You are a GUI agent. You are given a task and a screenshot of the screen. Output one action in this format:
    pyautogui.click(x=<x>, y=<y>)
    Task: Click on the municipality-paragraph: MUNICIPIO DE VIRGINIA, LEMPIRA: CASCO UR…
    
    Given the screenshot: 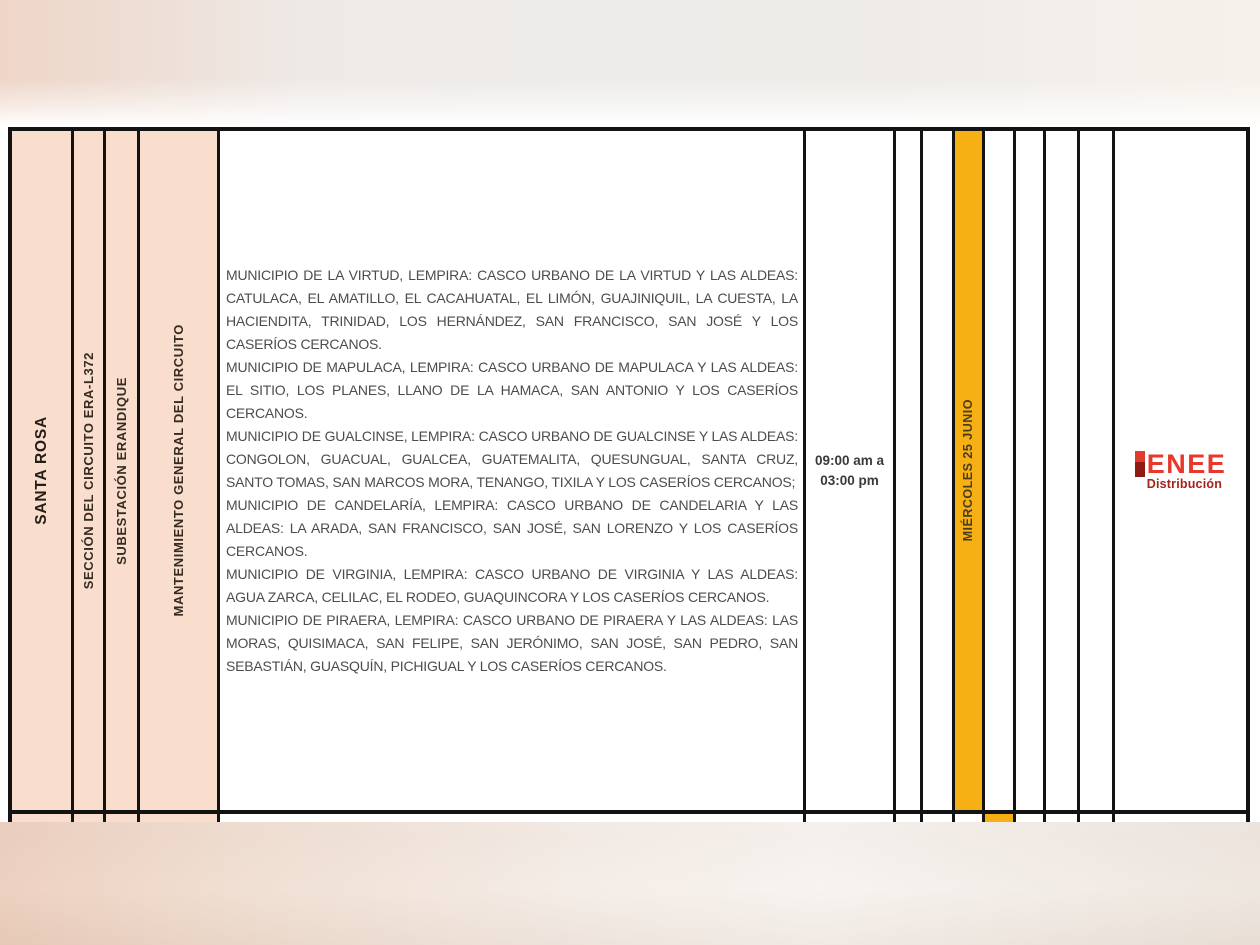 What is the action you would take?
    pyautogui.click(x=512, y=585)
    